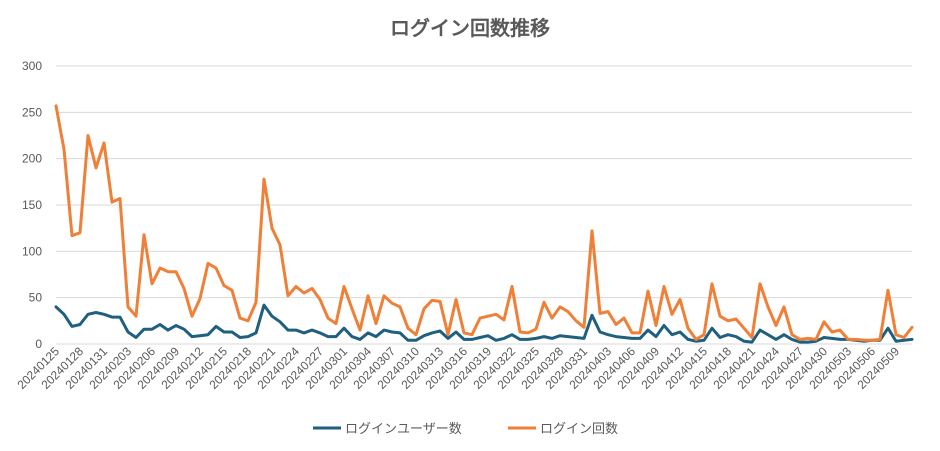 The height and width of the screenshot is (451, 940). What do you see at coordinates (32, 251) in the screenshot?
I see `y-tick-label: 100` at bounding box center [32, 251].